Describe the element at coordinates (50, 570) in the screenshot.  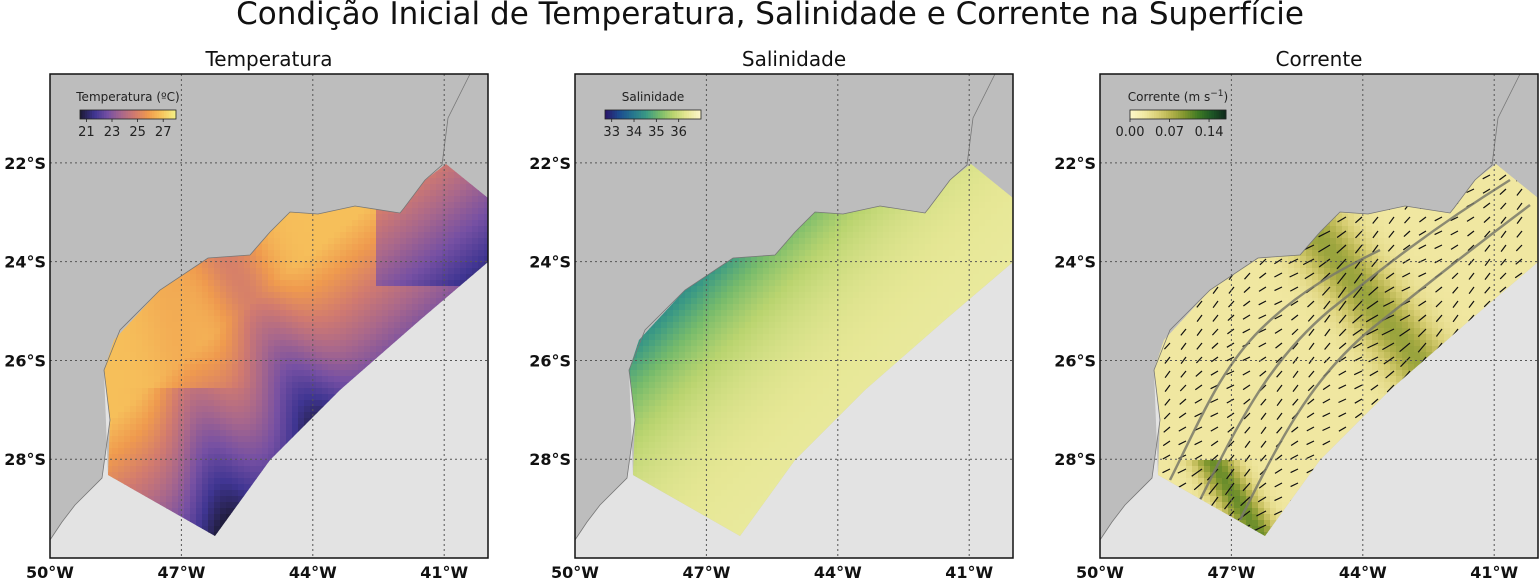
I see `x-tick-label: 50°W` at that location.